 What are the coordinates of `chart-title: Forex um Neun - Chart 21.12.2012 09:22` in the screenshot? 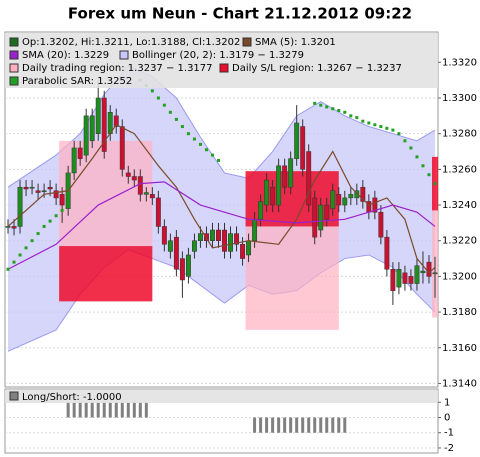 It's located at (240, 14).